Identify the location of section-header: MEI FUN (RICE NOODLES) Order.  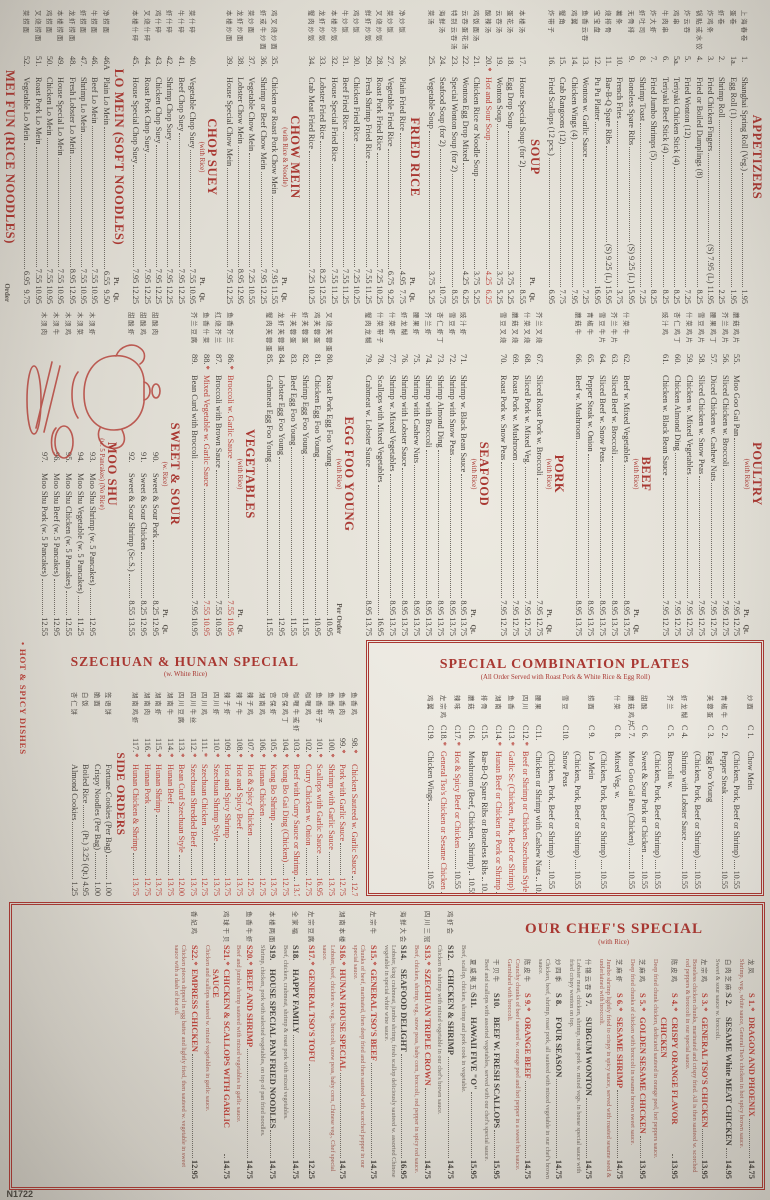
(11, 157).